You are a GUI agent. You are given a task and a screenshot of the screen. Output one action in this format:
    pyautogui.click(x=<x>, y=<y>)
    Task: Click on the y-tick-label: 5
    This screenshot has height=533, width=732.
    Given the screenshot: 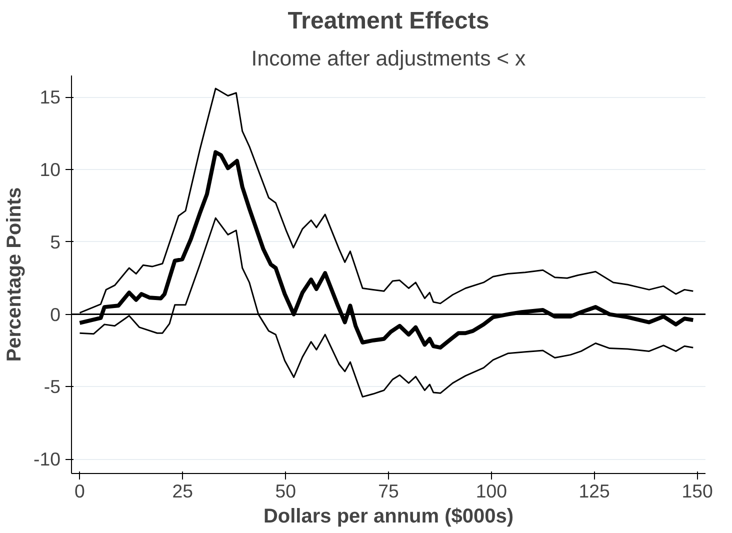 What is the action you would take?
    pyautogui.click(x=55, y=241)
    